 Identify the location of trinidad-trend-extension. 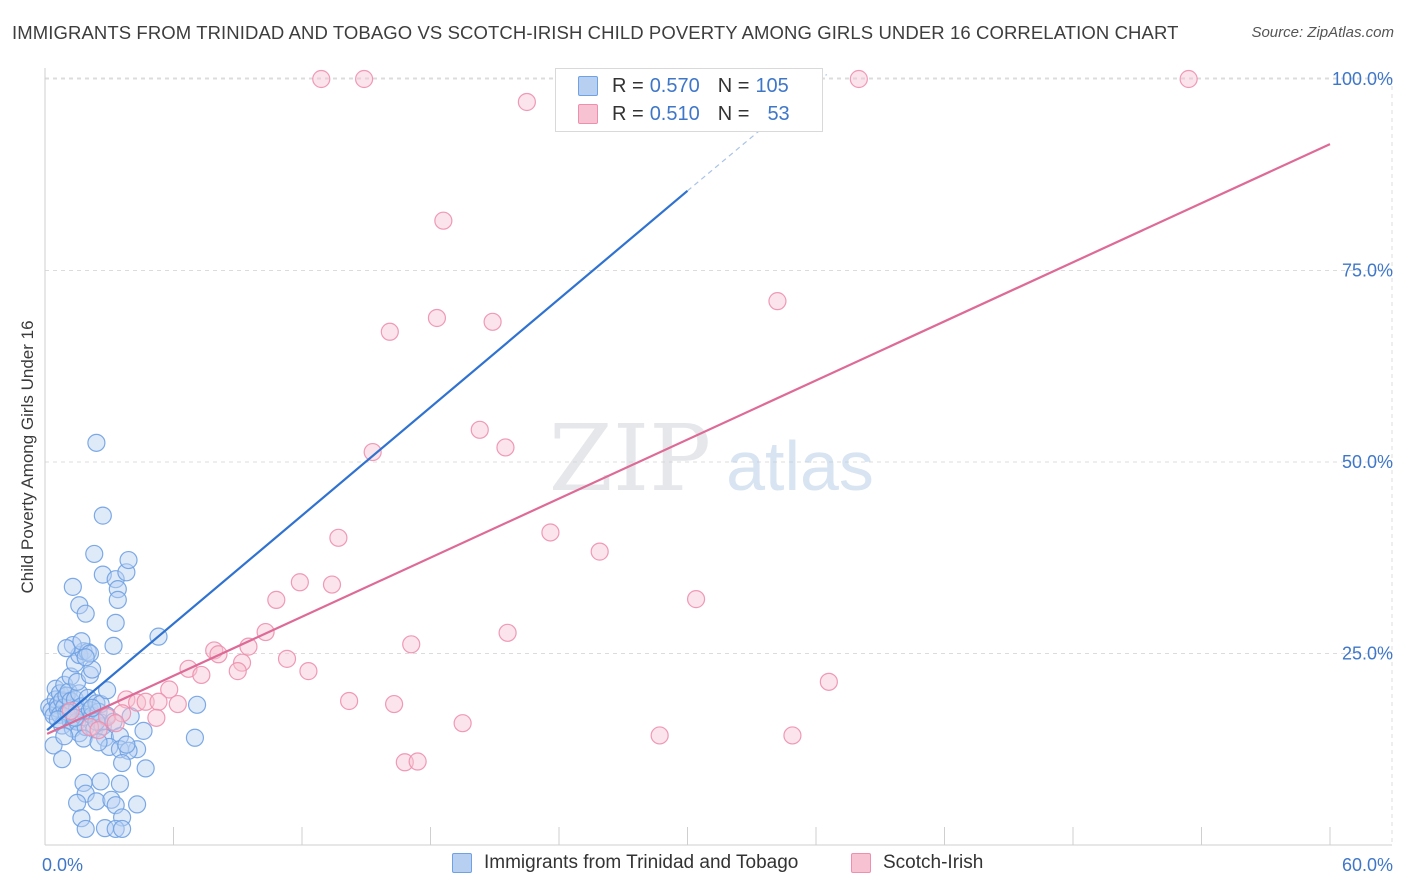
(757, 132).